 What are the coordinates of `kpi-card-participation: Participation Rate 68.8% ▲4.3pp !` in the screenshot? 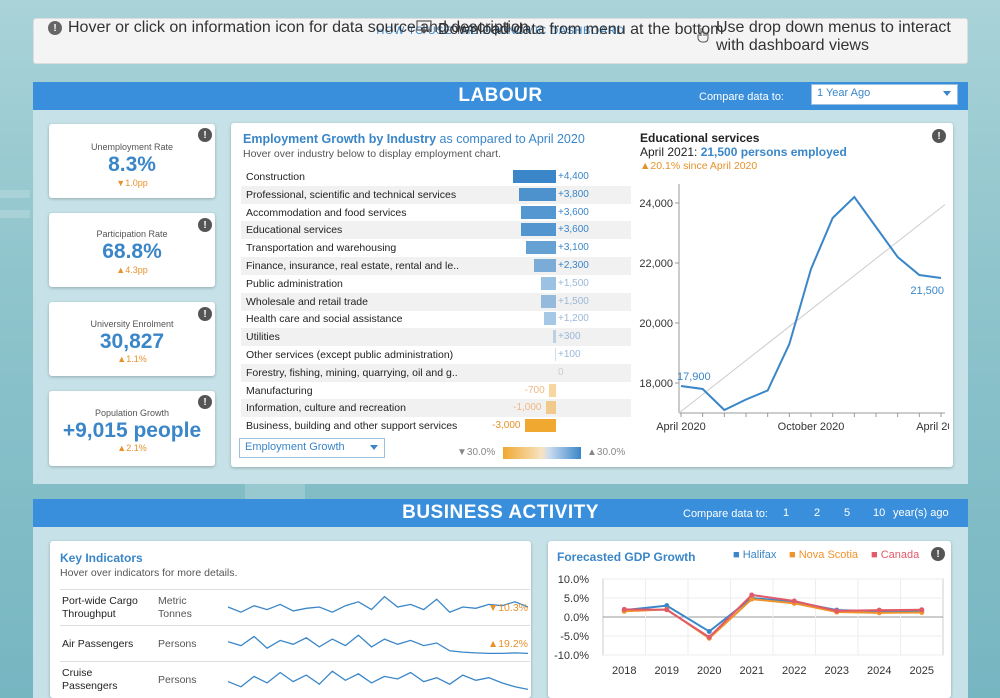 It's located at (132, 250).